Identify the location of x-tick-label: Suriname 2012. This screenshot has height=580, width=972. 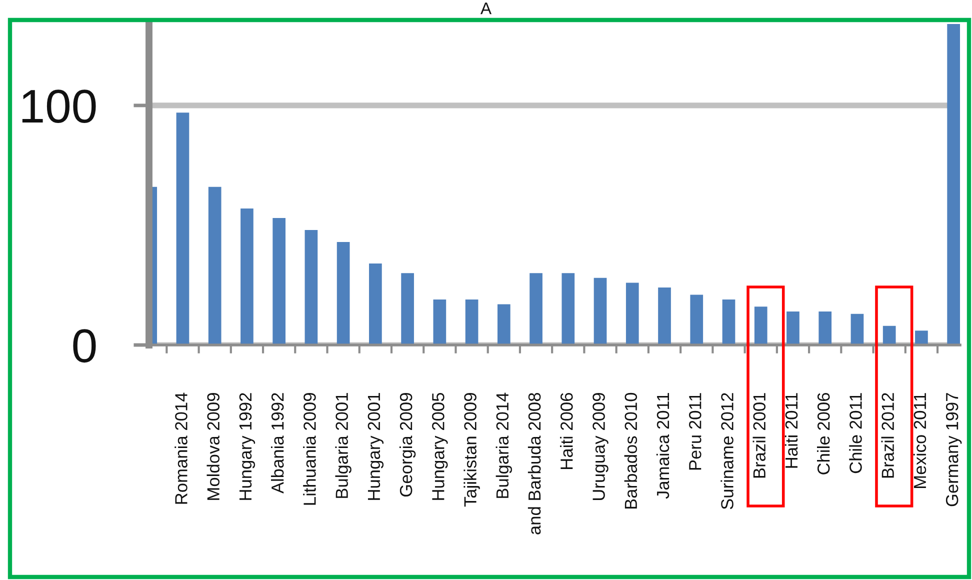
(727, 451).